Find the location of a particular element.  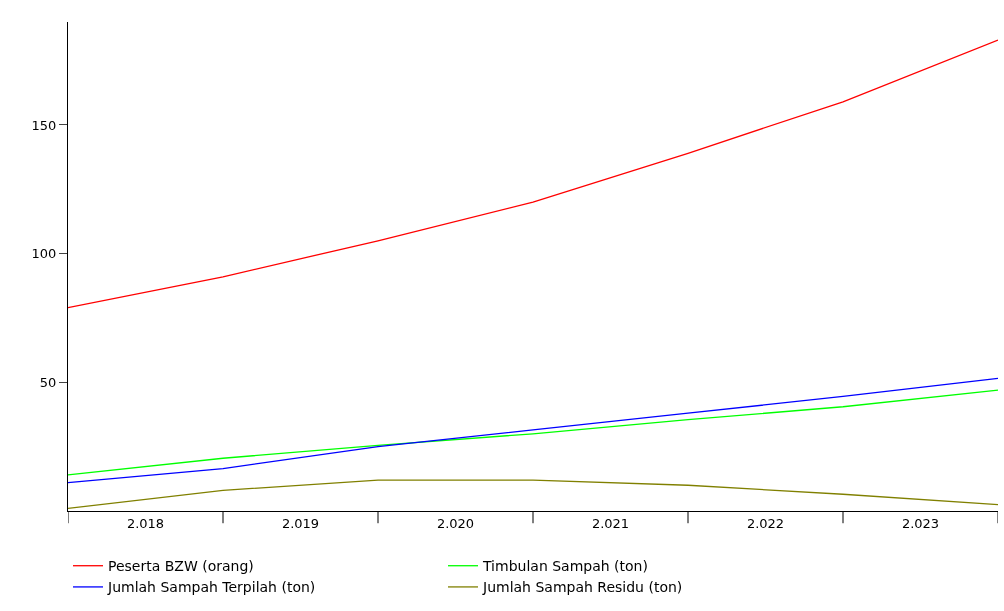

x-tick-label: 2.022 is located at coordinates (765, 523).